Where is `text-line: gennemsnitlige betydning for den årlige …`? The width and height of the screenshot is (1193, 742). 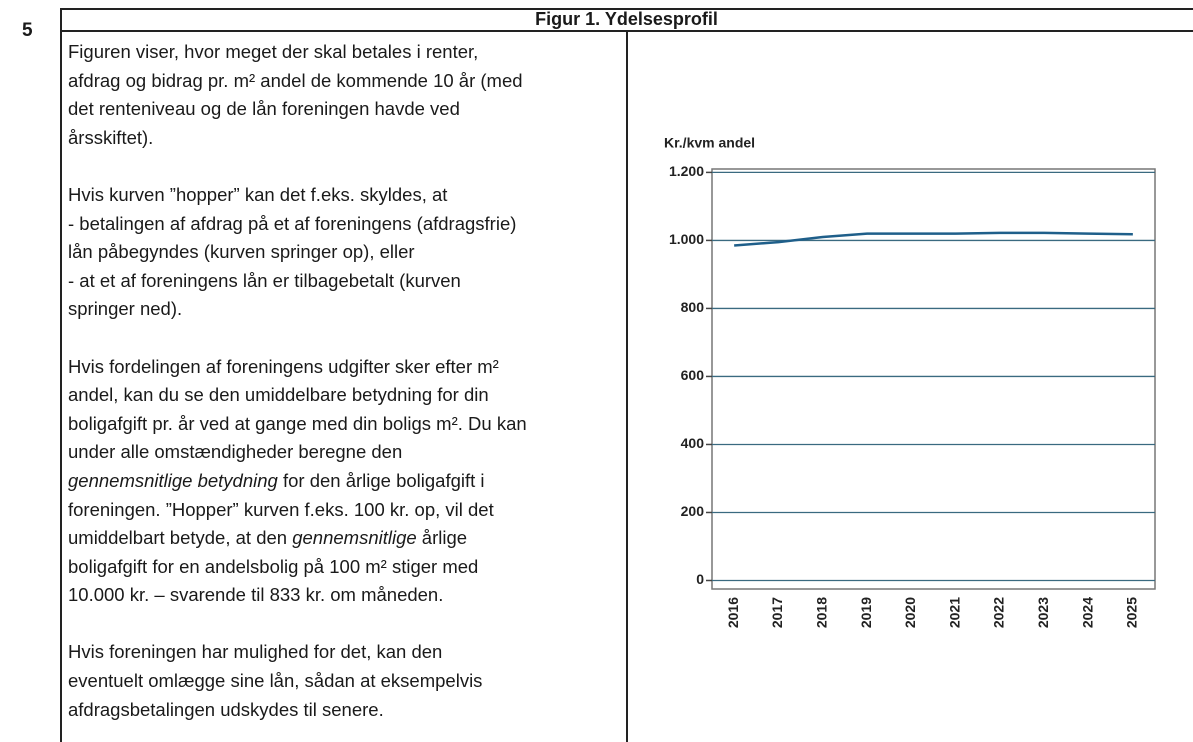 text-line: gennemsnitlige betydning for den årlige … is located at coordinates (346, 481).